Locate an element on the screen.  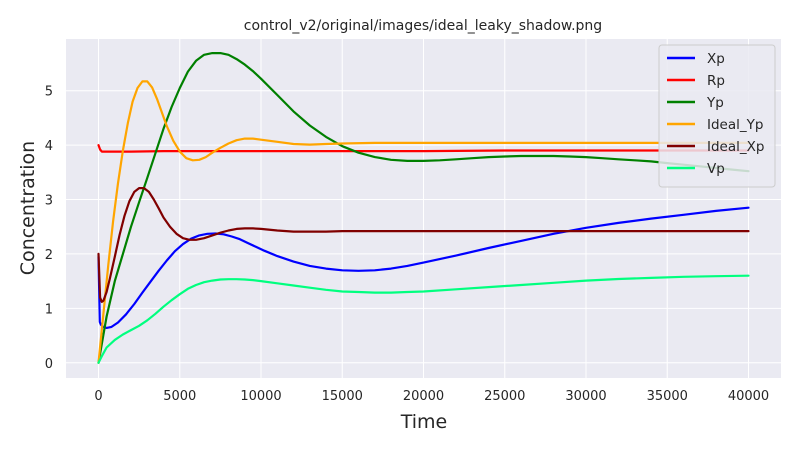
y-tick-label: 4 is located at coordinates (49, 146).